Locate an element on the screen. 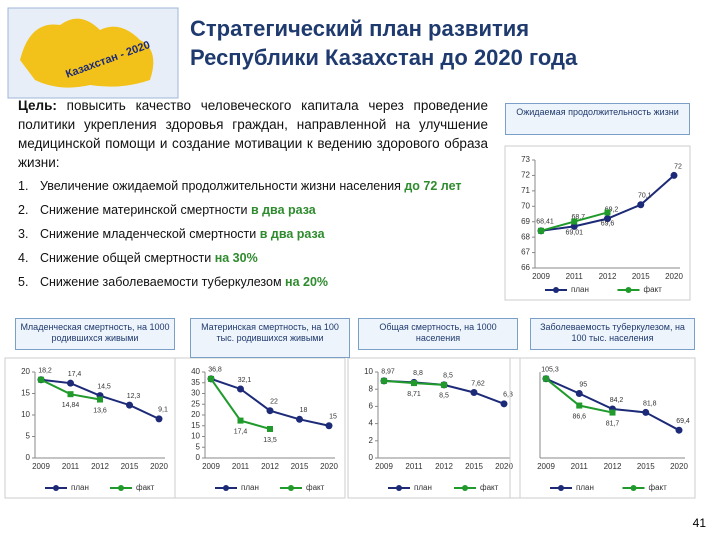 The height and width of the screenshot is (540, 720). chart-frame is located at coordinates (260, 428).